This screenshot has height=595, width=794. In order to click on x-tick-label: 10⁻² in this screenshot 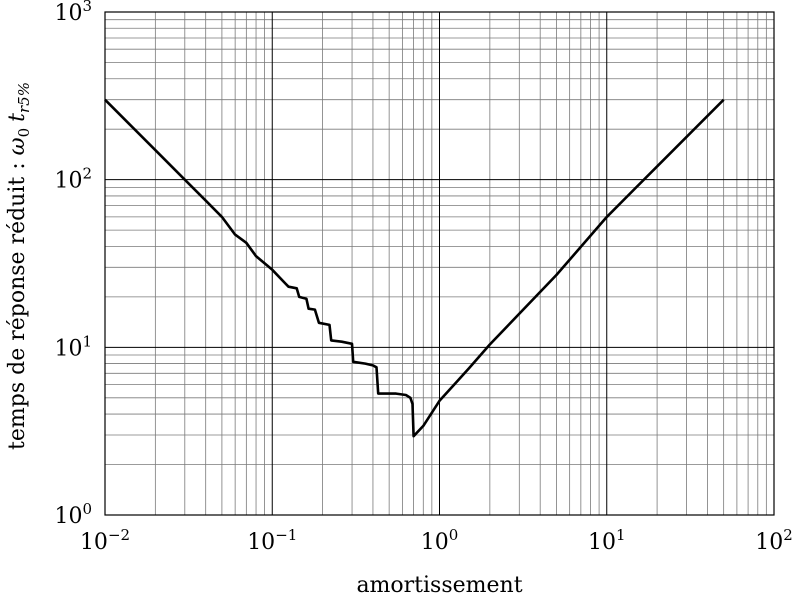, I will do `click(105, 540)`.